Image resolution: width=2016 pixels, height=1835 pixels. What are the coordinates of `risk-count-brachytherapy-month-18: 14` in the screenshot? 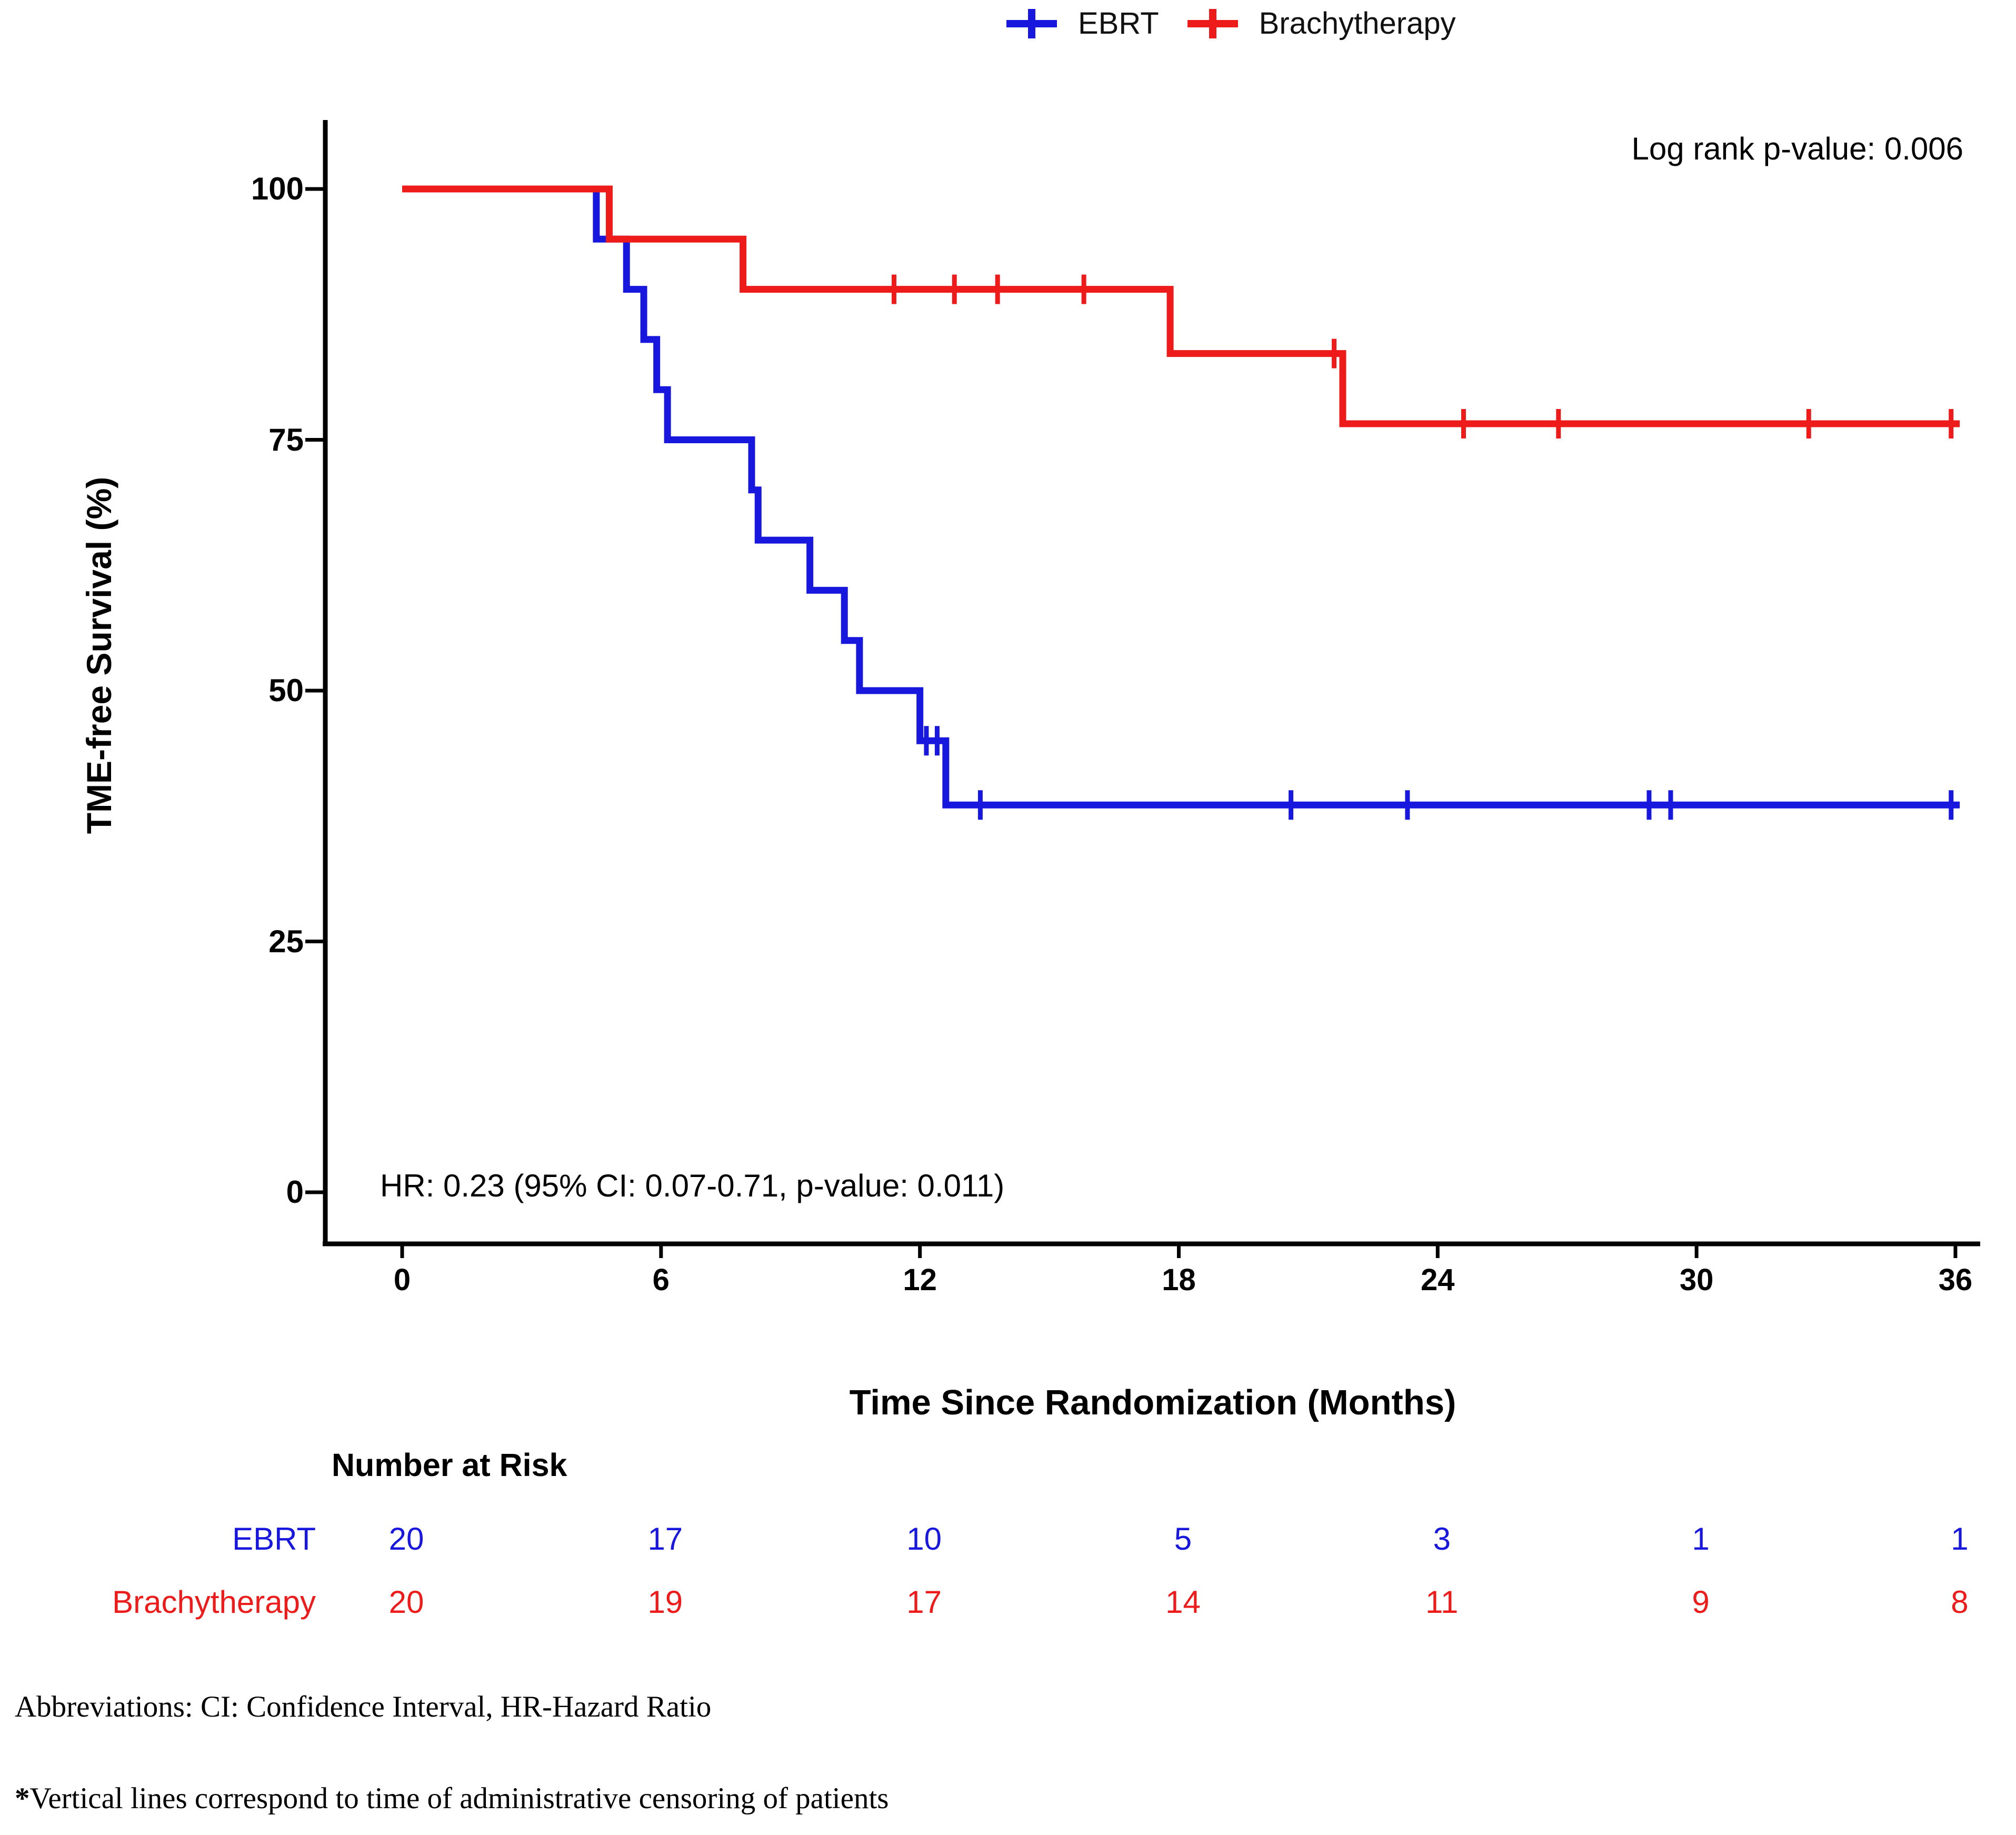 It's located at (1183, 1602).